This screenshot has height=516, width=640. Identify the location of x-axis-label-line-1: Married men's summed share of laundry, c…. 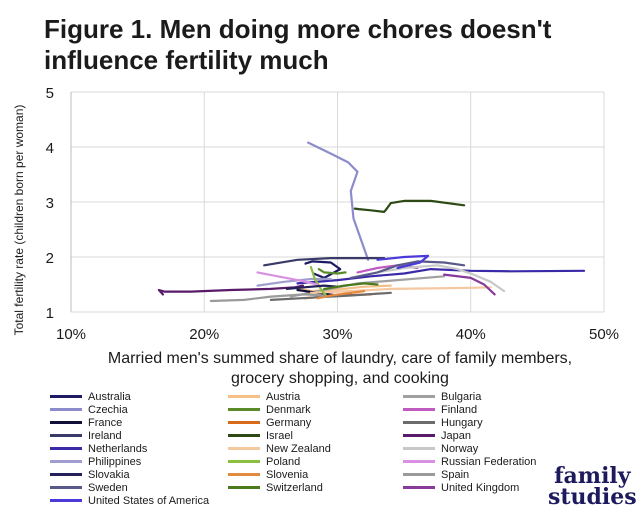
(340, 358).